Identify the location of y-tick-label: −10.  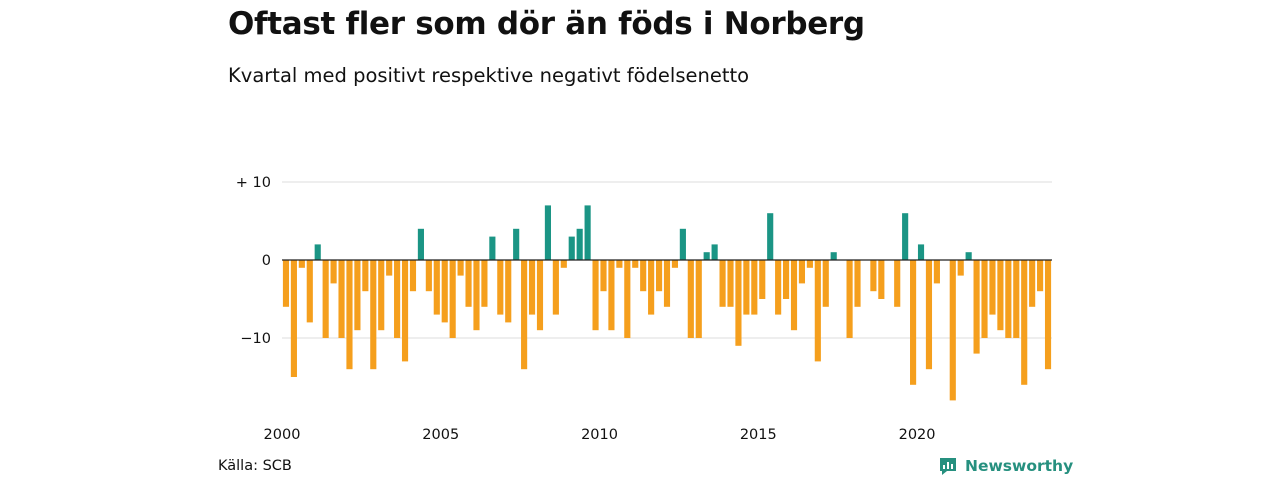
(255, 339).